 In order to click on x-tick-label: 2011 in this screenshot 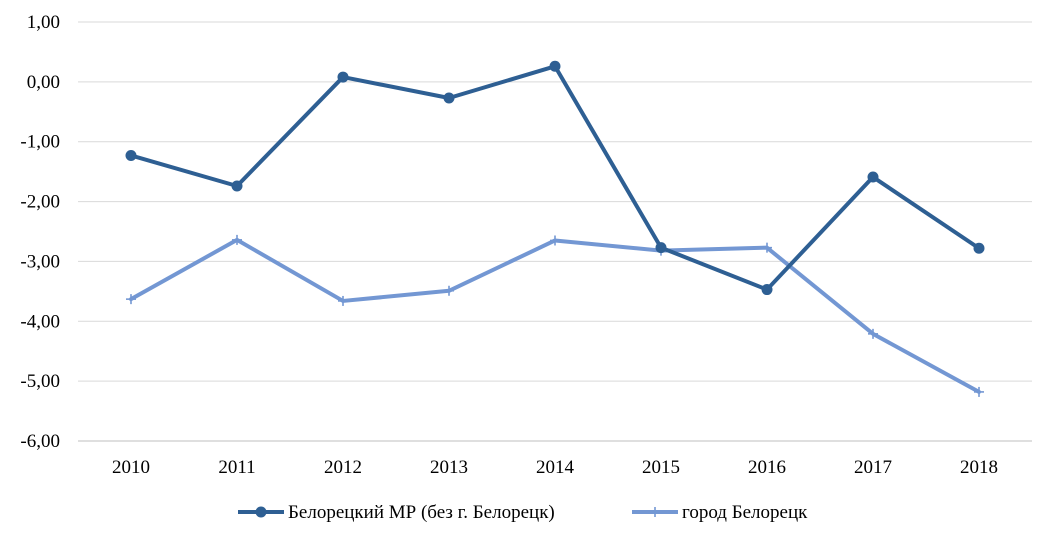, I will do `click(236, 467)`.